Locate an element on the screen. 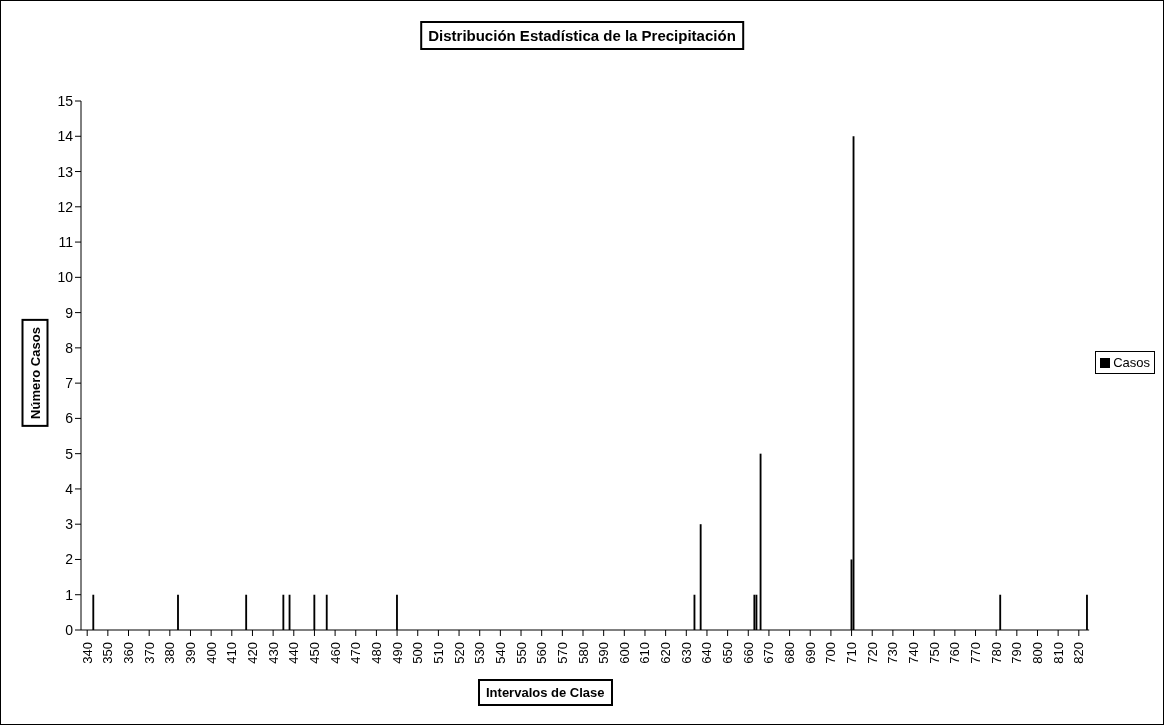 The height and width of the screenshot is (725, 1164). x-tick-label: 660 is located at coordinates (748, 653).